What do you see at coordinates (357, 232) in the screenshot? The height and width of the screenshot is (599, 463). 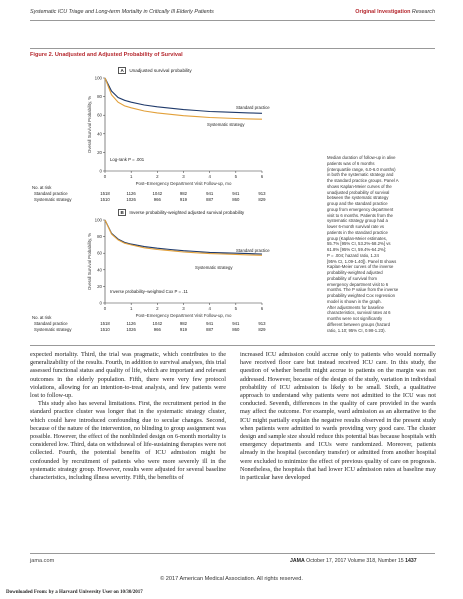 I see `side-note-line: patients in the standard practice` at bounding box center [357, 232].